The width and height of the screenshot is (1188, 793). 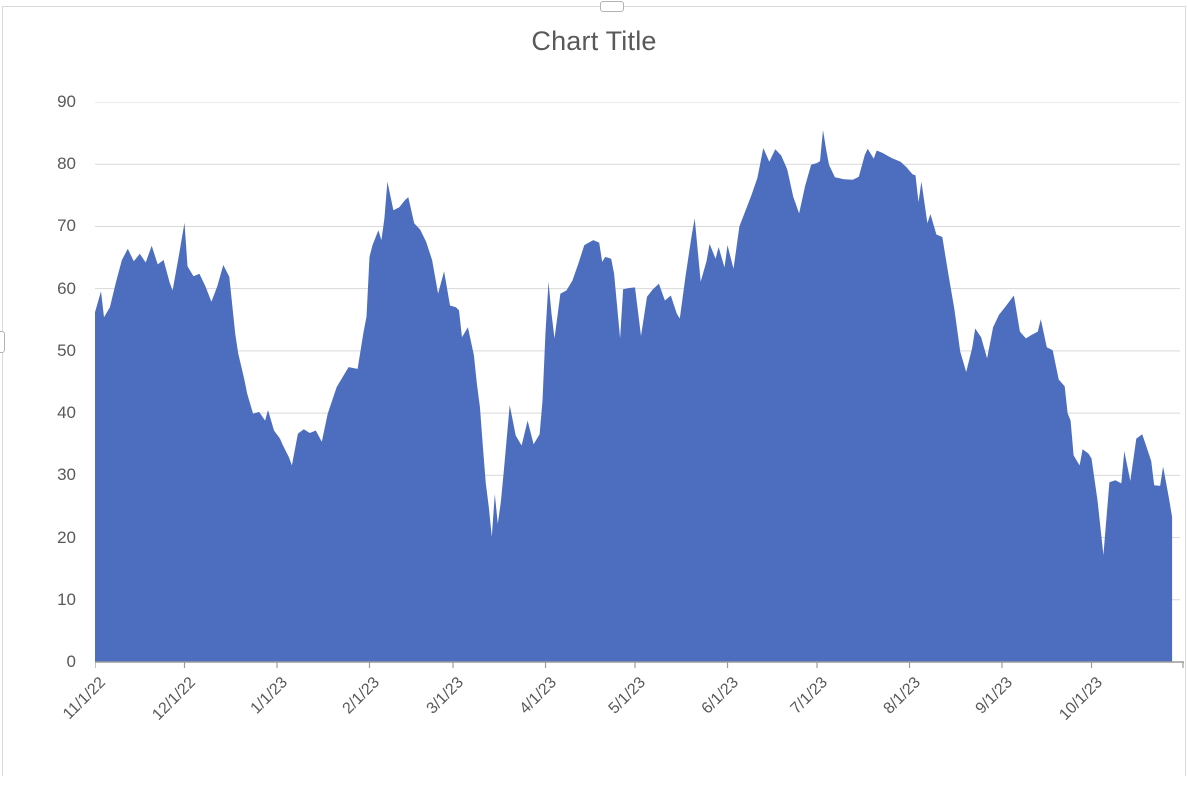 What do you see at coordinates (2, 342) in the screenshot?
I see `selection-handle-left` at bounding box center [2, 342].